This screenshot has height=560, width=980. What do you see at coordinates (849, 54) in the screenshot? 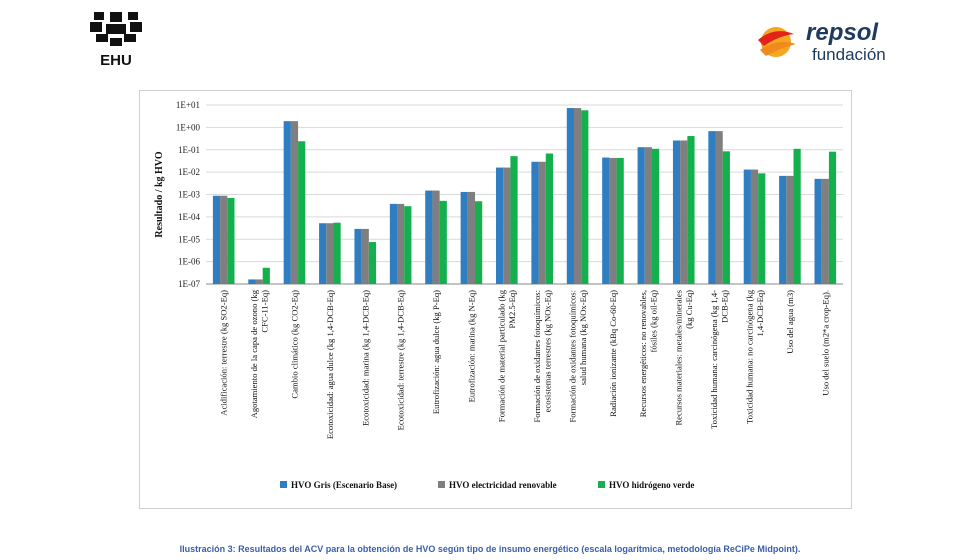
I see `fundacion-wordmark: fundación` at bounding box center [849, 54].